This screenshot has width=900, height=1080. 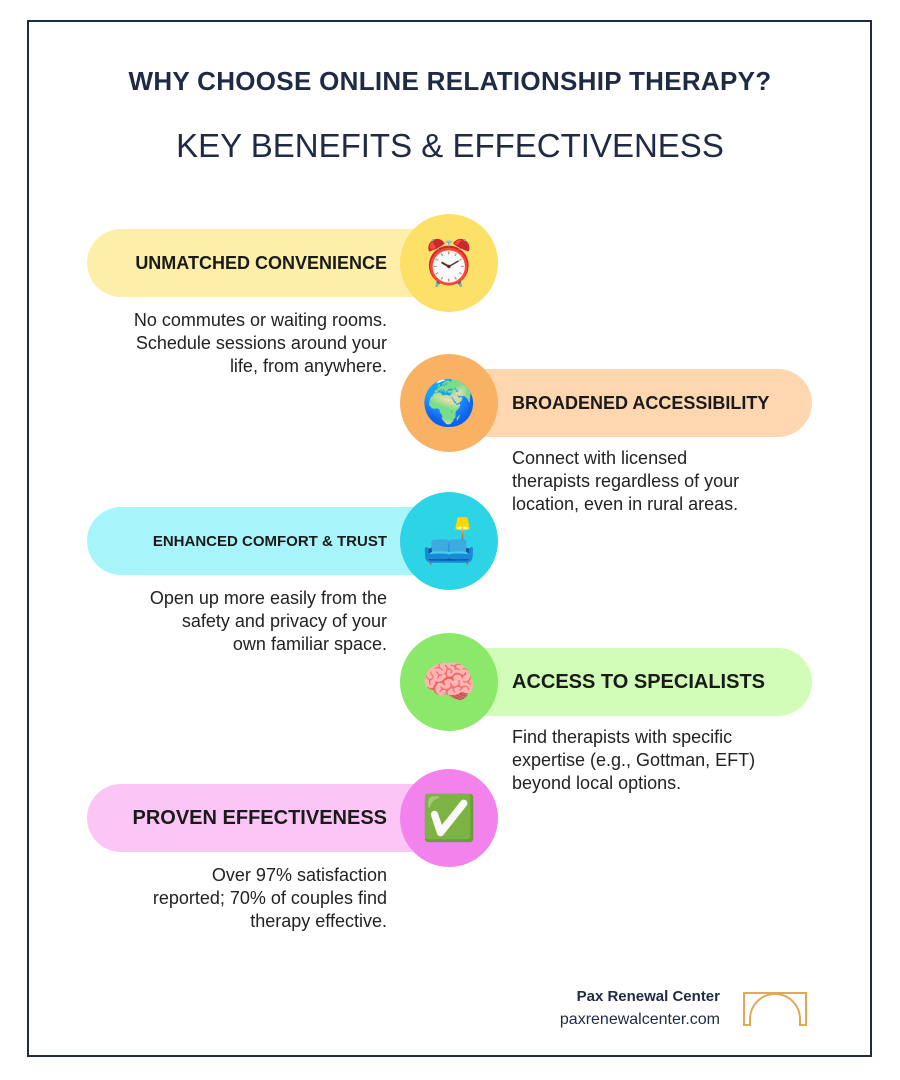 What do you see at coordinates (269, 898) in the screenshot?
I see `description-line: reported; 70% of couples find` at bounding box center [269, 898].